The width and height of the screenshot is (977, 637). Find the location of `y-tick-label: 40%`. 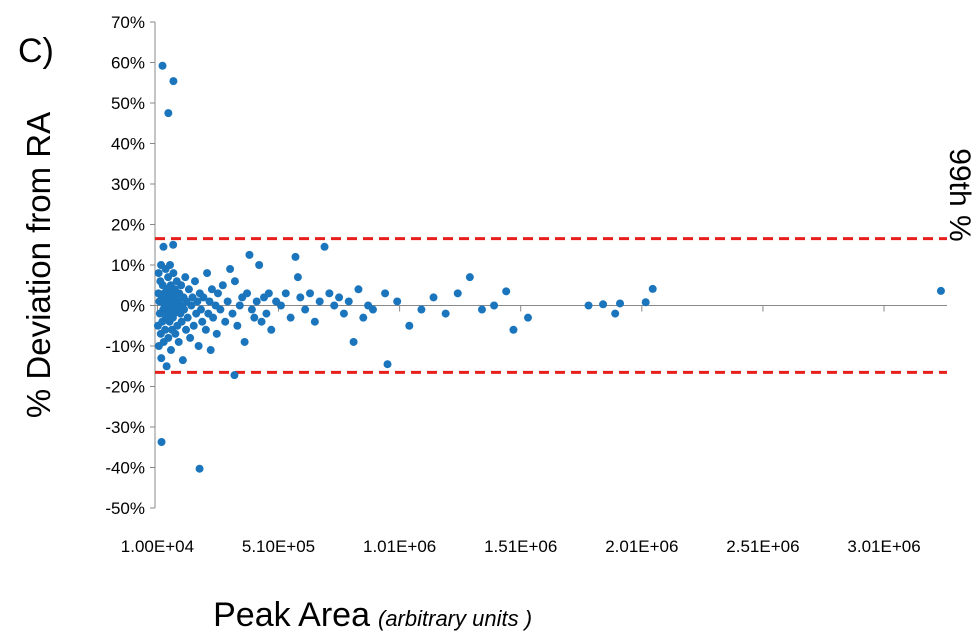

y-tick-label: 40% is located at coordinates (128, 144).